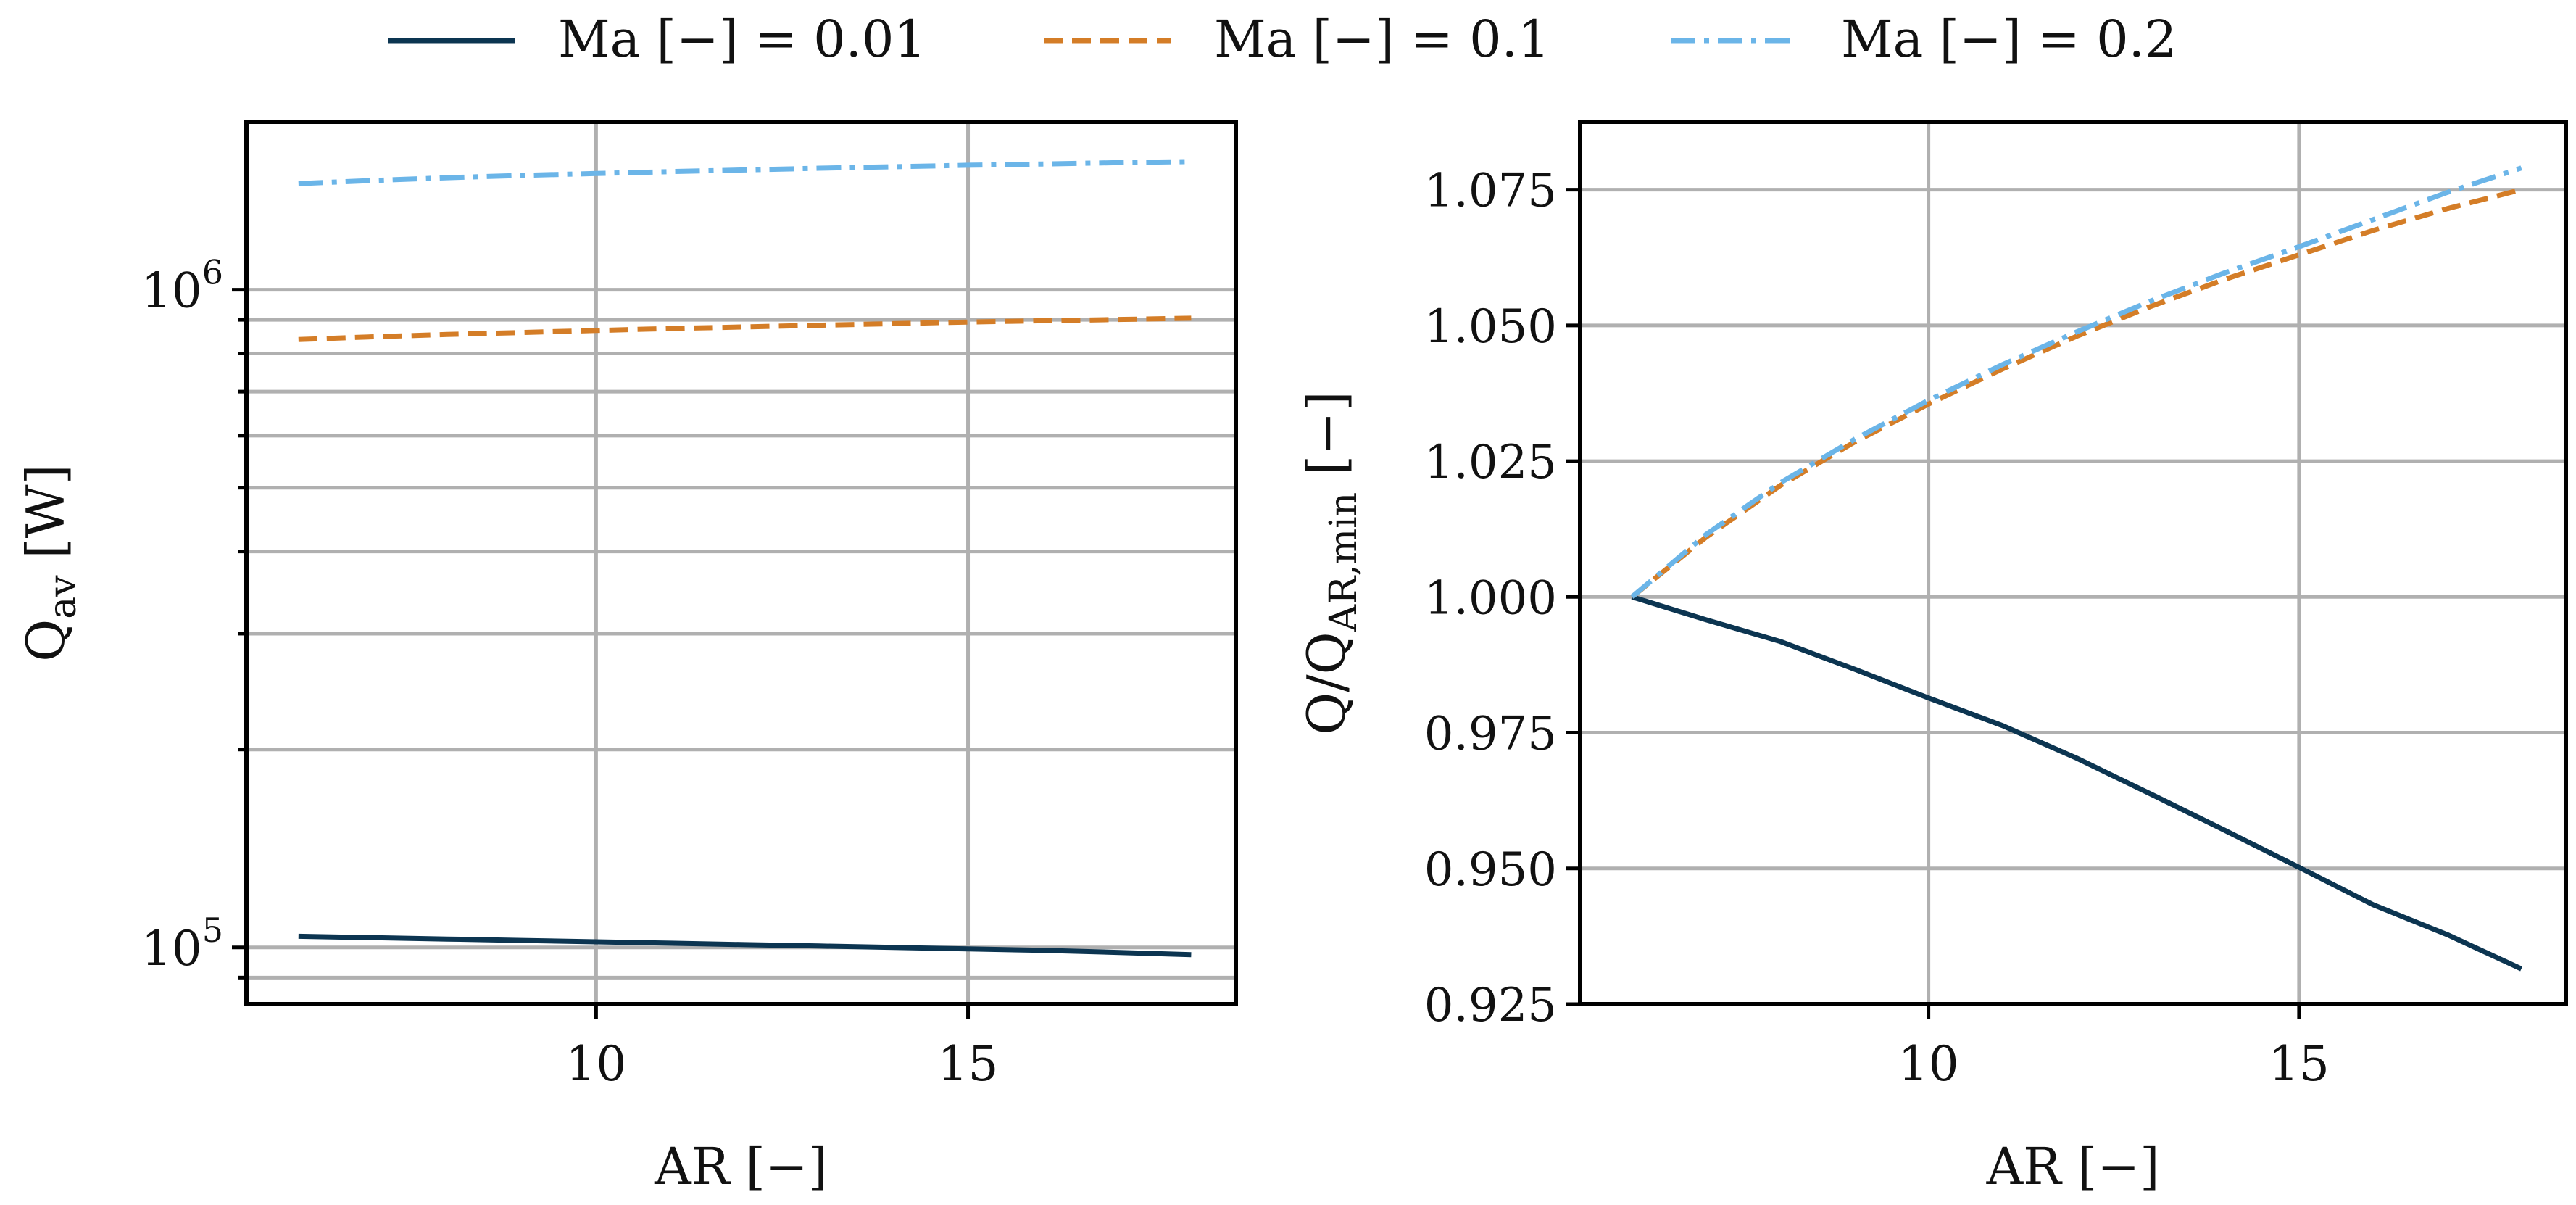 The height and width of the screenshot is (1205, 2576). I want to click on y-tick-label: 10⁶, so click(182, 286).